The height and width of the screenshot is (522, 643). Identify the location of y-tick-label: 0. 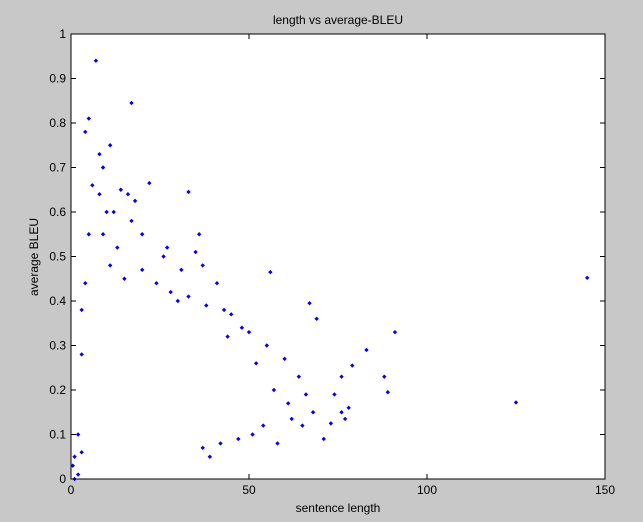
(62, 479).